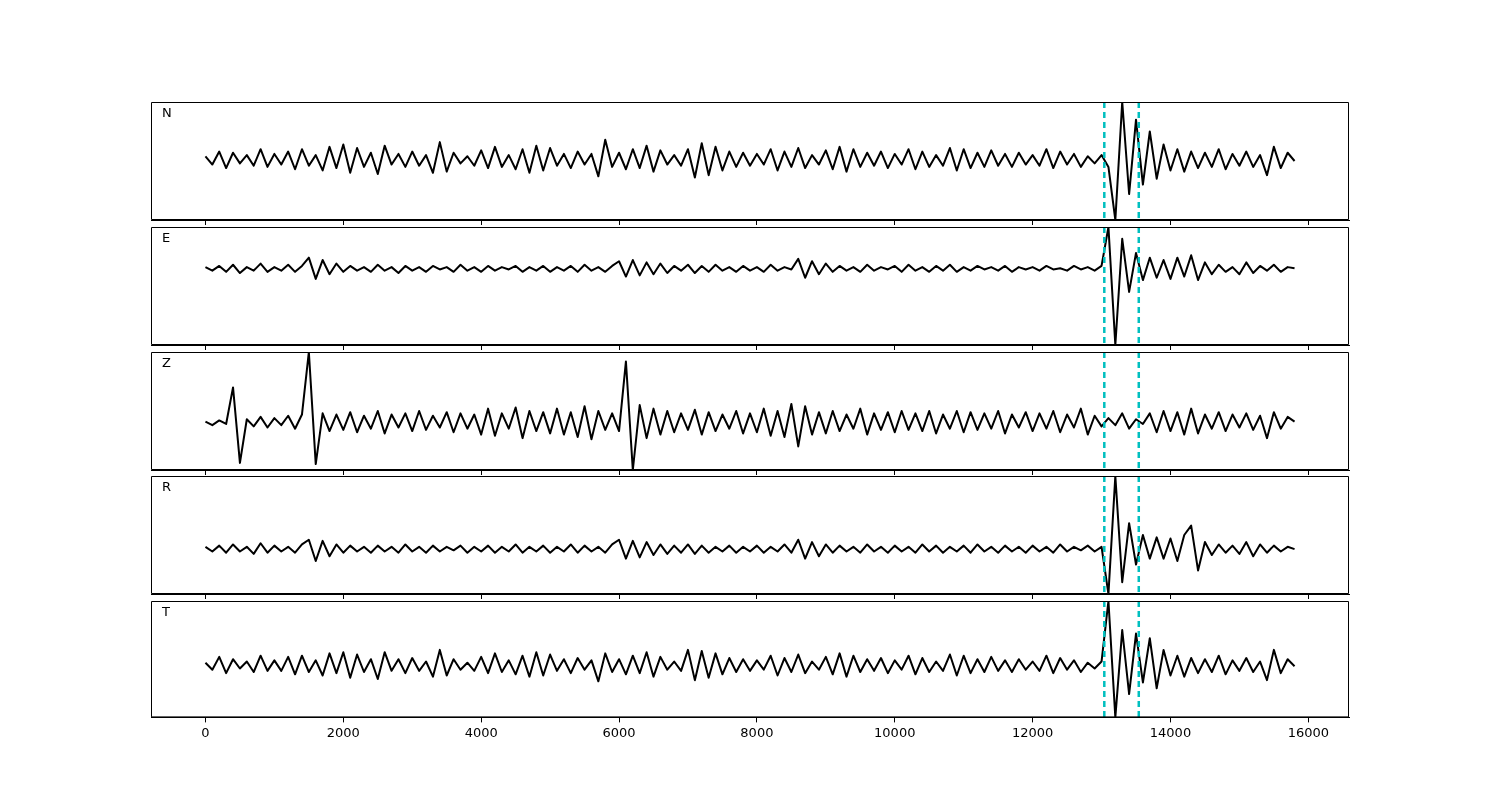  I want to click on x-tick-label: 10000, so click(895, 732).